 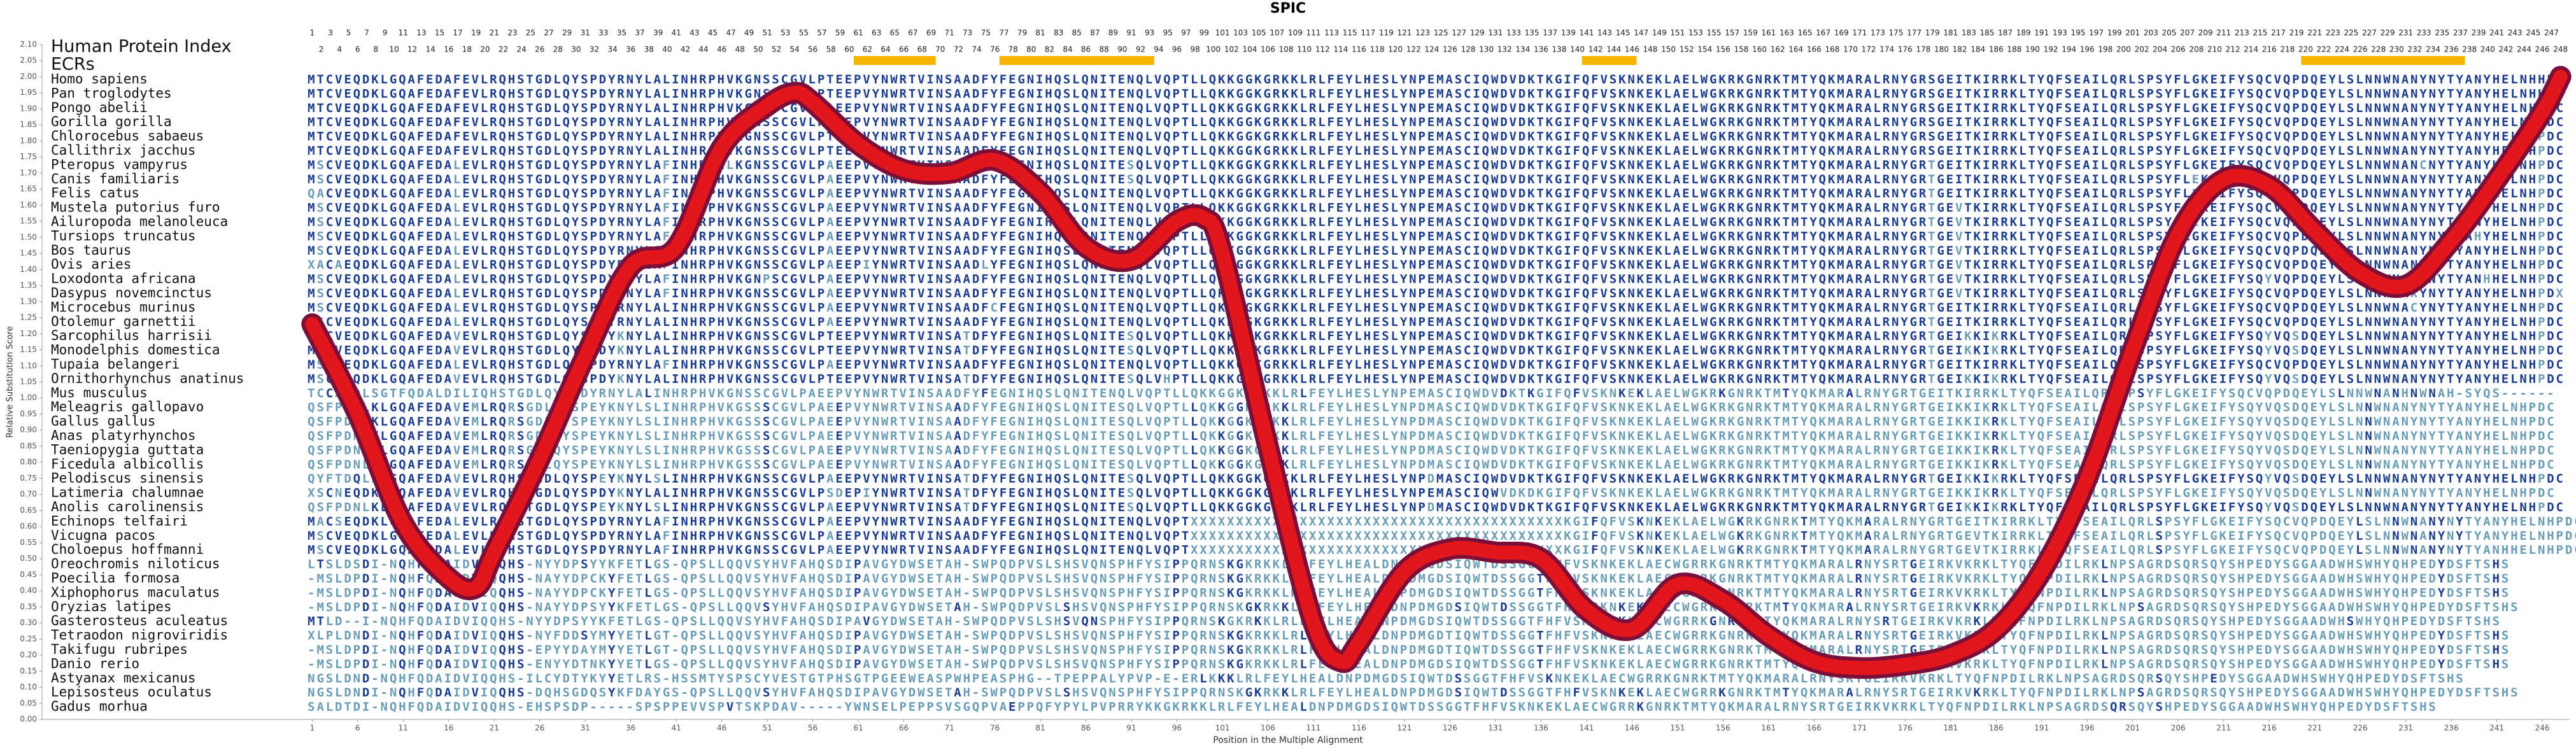 I want to click on index-number: 203, so click(x=2151, y=34).